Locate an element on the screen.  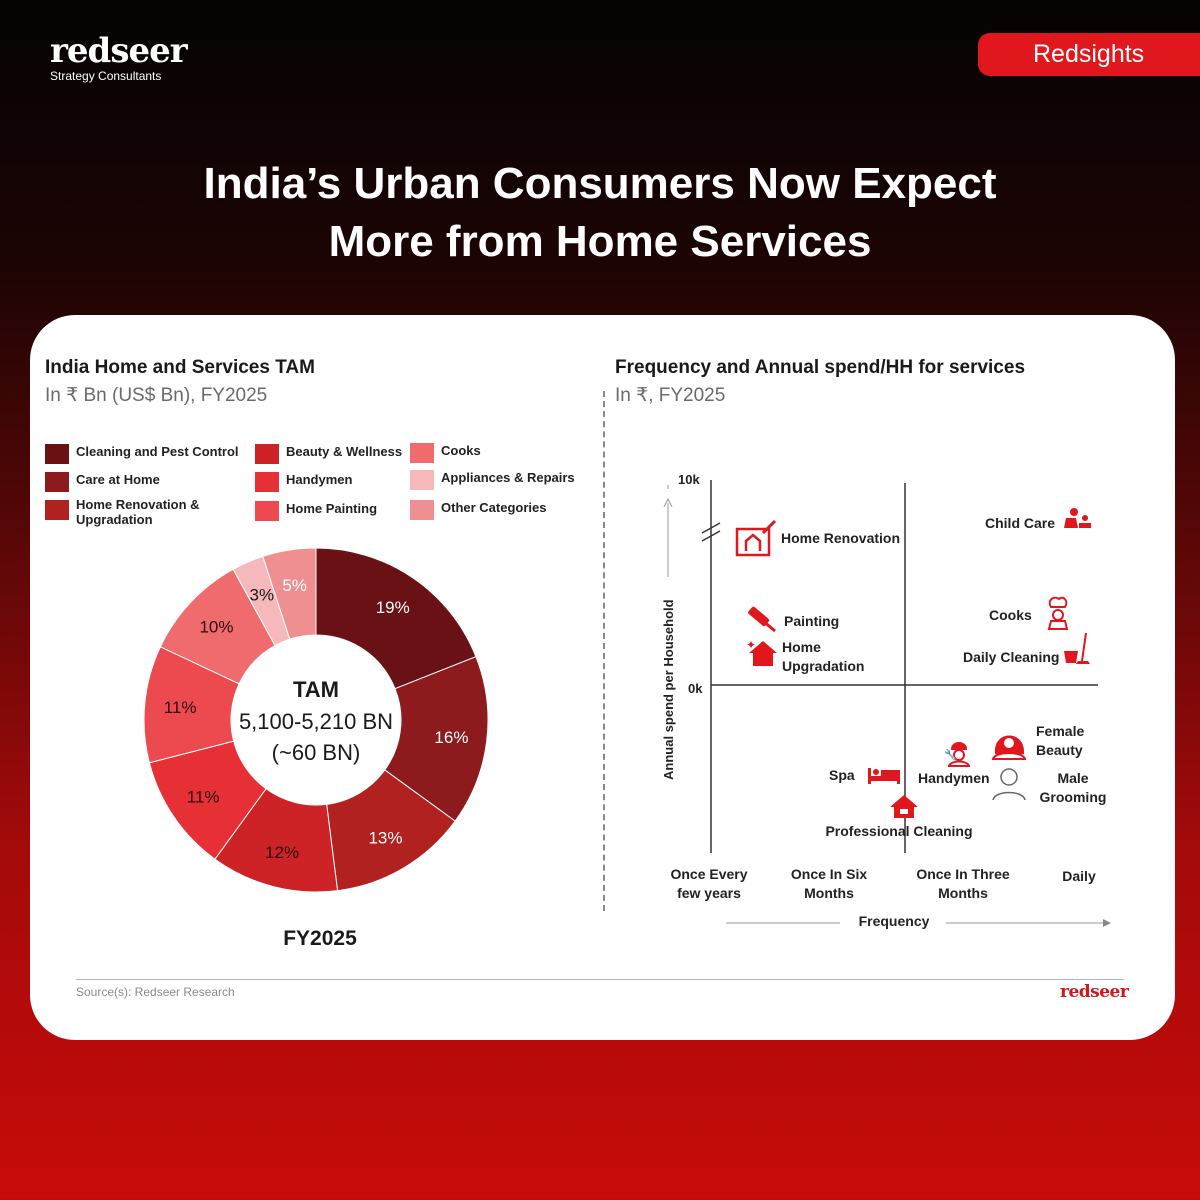
blueprint-house-icon is located at coordinates (756, 538).